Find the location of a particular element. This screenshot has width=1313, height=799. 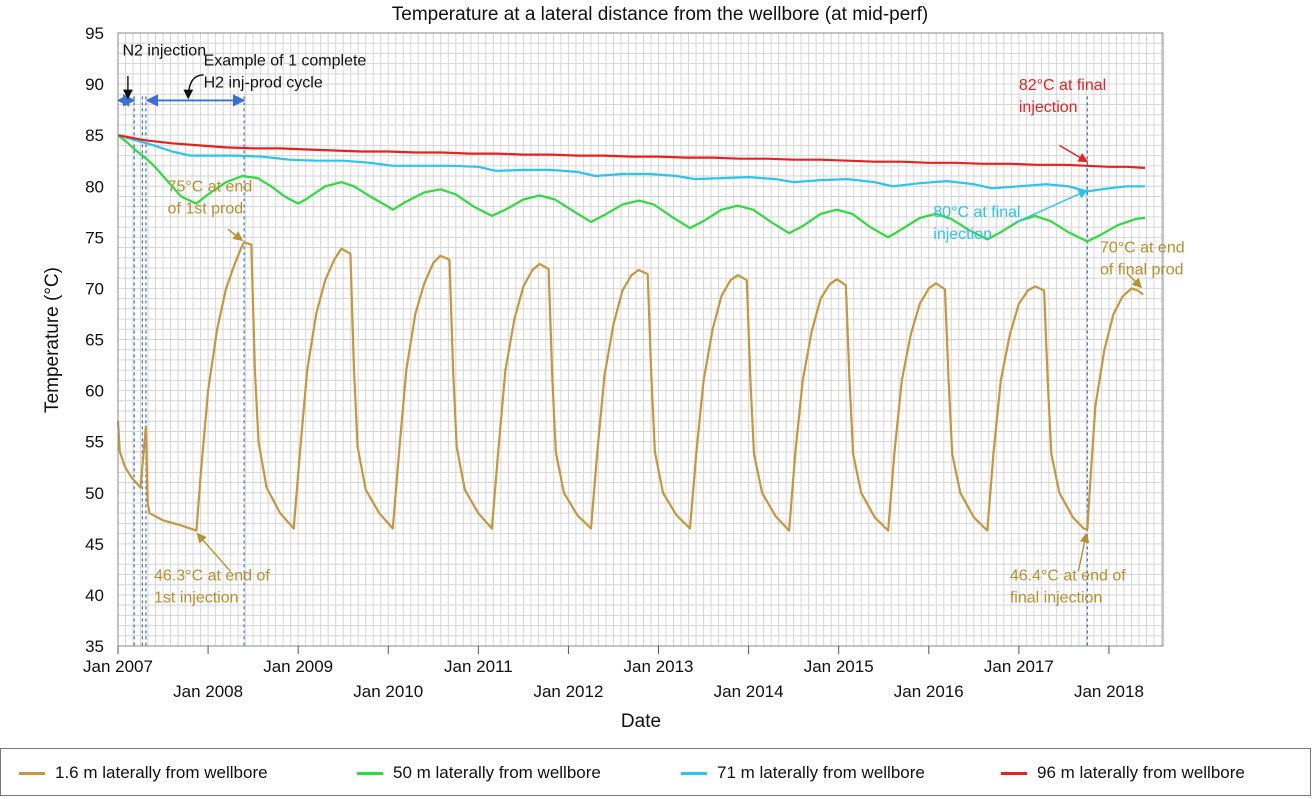

y-tick-label: 35 is located at coordinates (94, 646).